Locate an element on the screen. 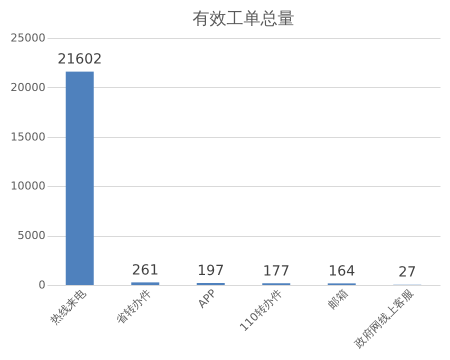  y-tick-label: 0 is located at coordinates (42, 285).